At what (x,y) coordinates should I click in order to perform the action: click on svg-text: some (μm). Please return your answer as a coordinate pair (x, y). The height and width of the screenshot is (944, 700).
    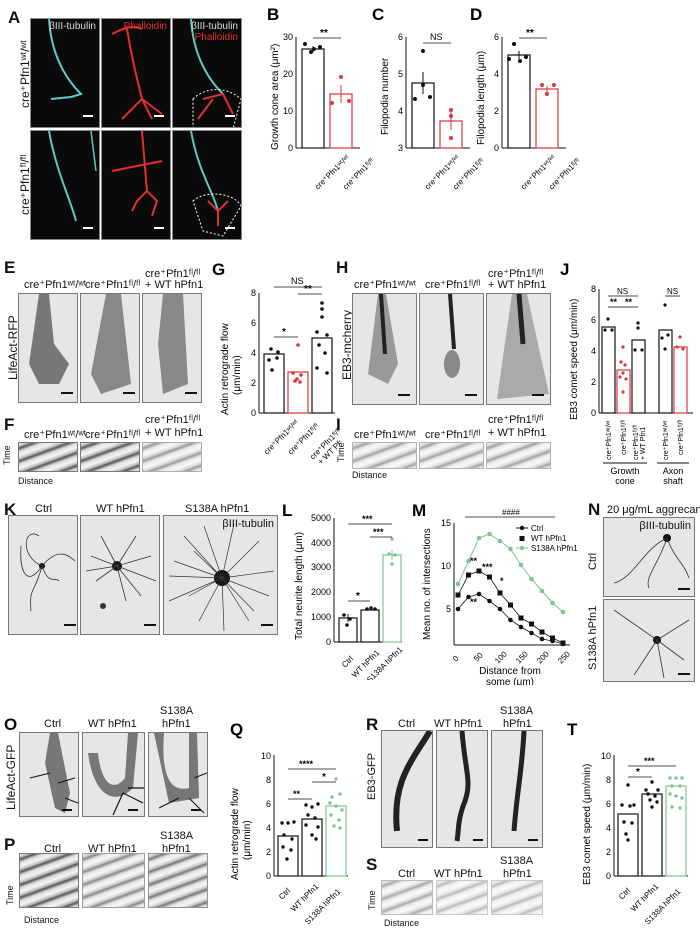
    Looking at the image, I should click on (510, 681).